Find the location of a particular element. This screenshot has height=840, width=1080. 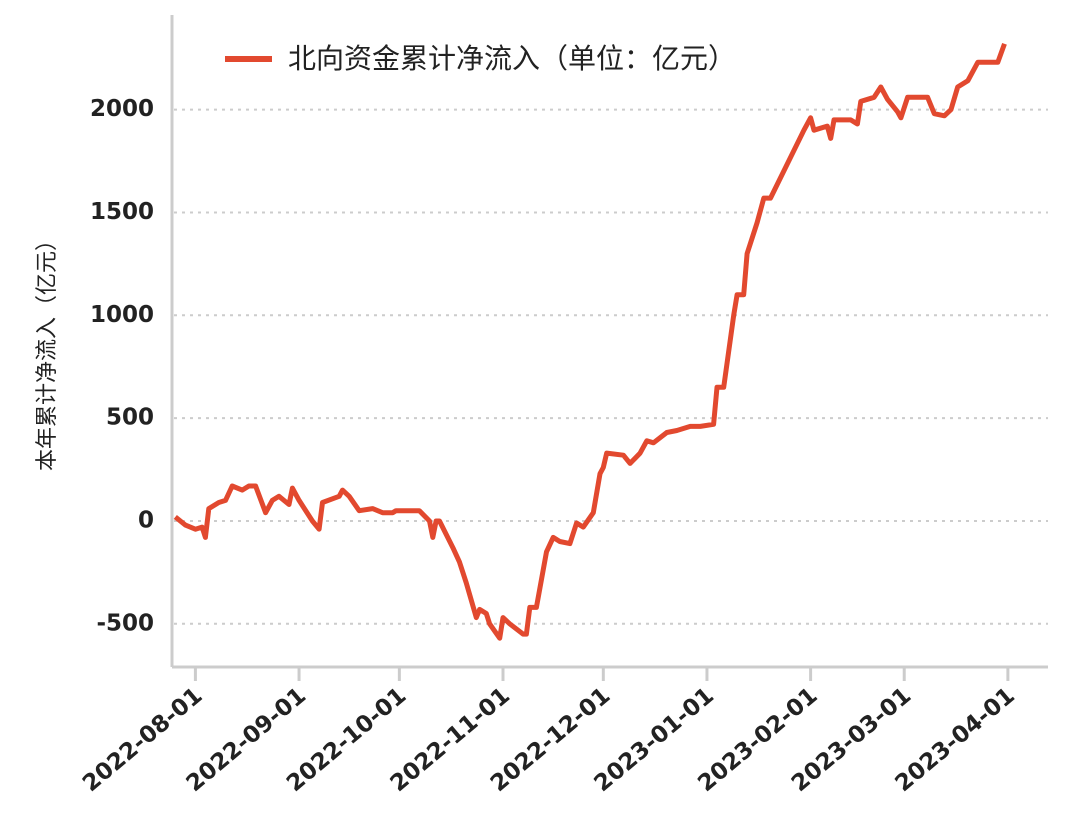

y-tick-label: 1500 is located at coordinates (122, 212).